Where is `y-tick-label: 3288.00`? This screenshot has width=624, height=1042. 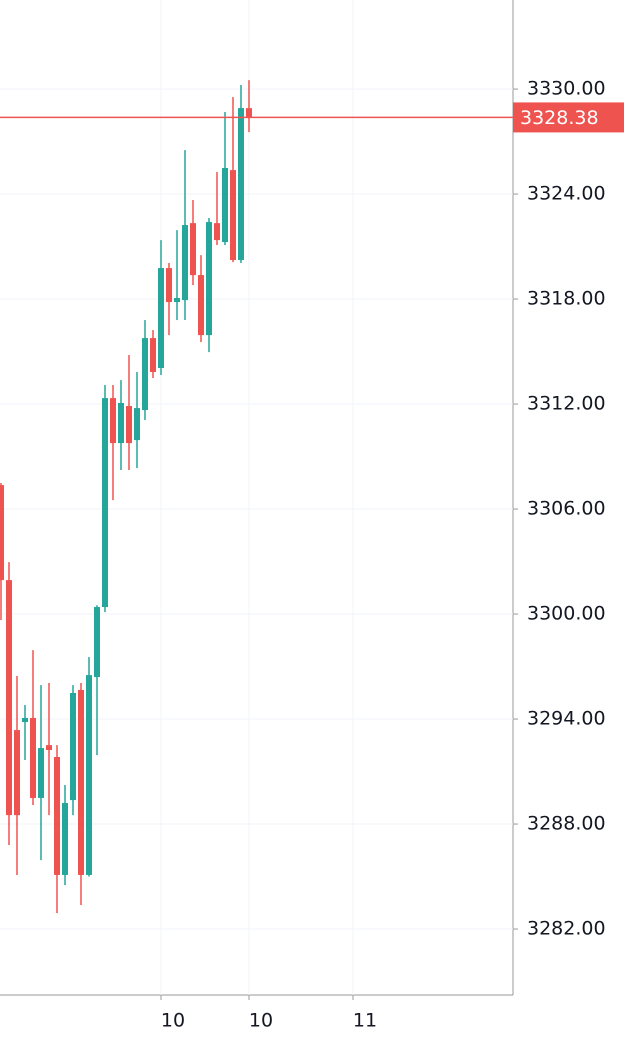
y-tick-label: 3288.00 is located at coordinates (566, 824).